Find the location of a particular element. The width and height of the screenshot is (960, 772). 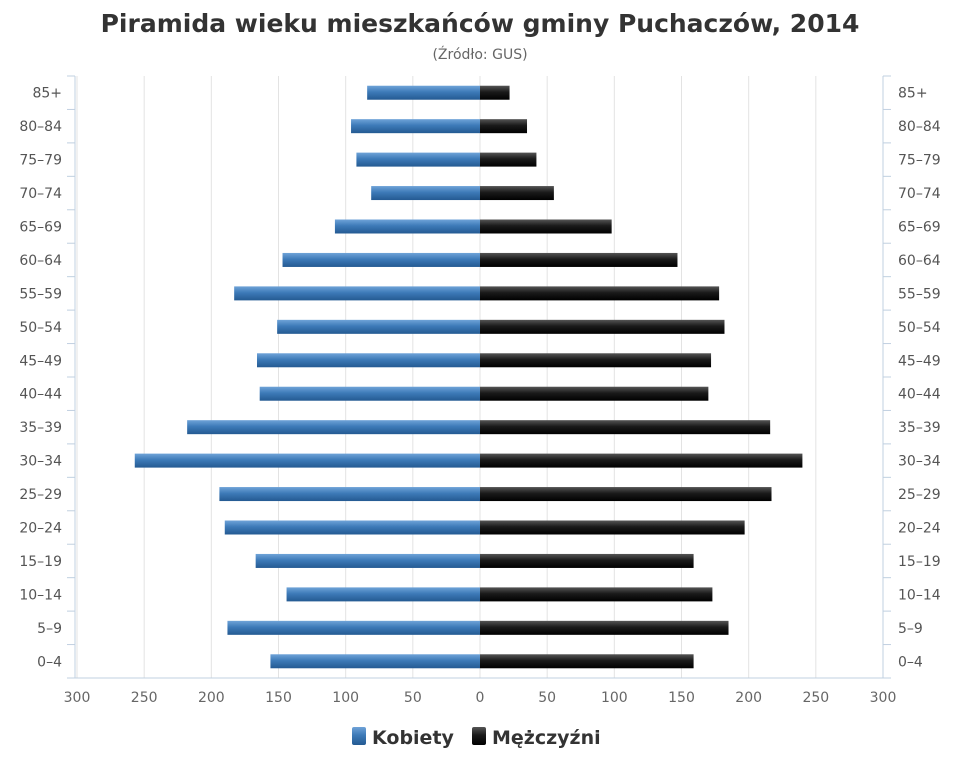

category-label-right: 75–79 is located at coordinates (919, 161).